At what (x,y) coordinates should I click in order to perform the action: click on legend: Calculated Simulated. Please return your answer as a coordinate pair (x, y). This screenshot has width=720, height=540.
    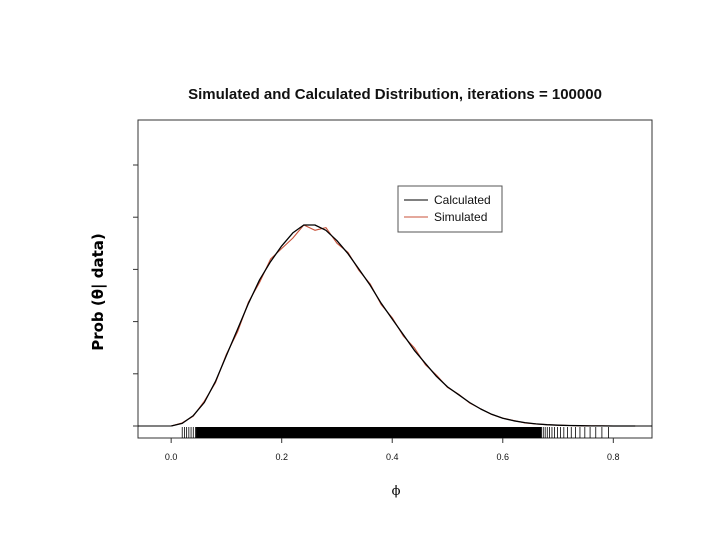
    Looking at the image, I should click on (450, 209).